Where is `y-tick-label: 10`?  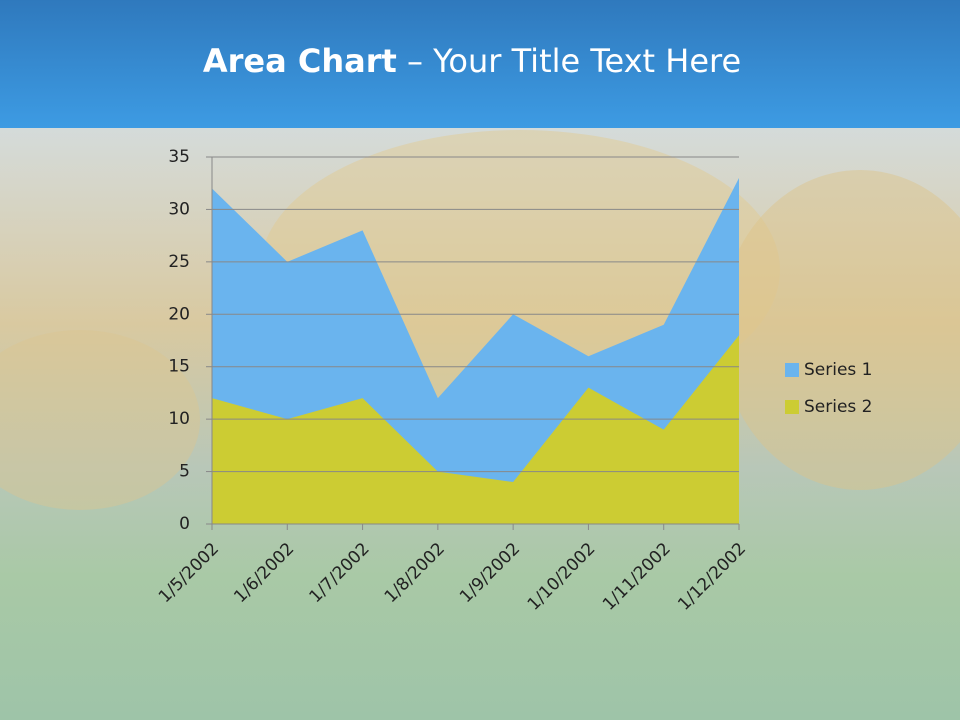
y-tick-label: 10 is located at coordinates (179, 419).